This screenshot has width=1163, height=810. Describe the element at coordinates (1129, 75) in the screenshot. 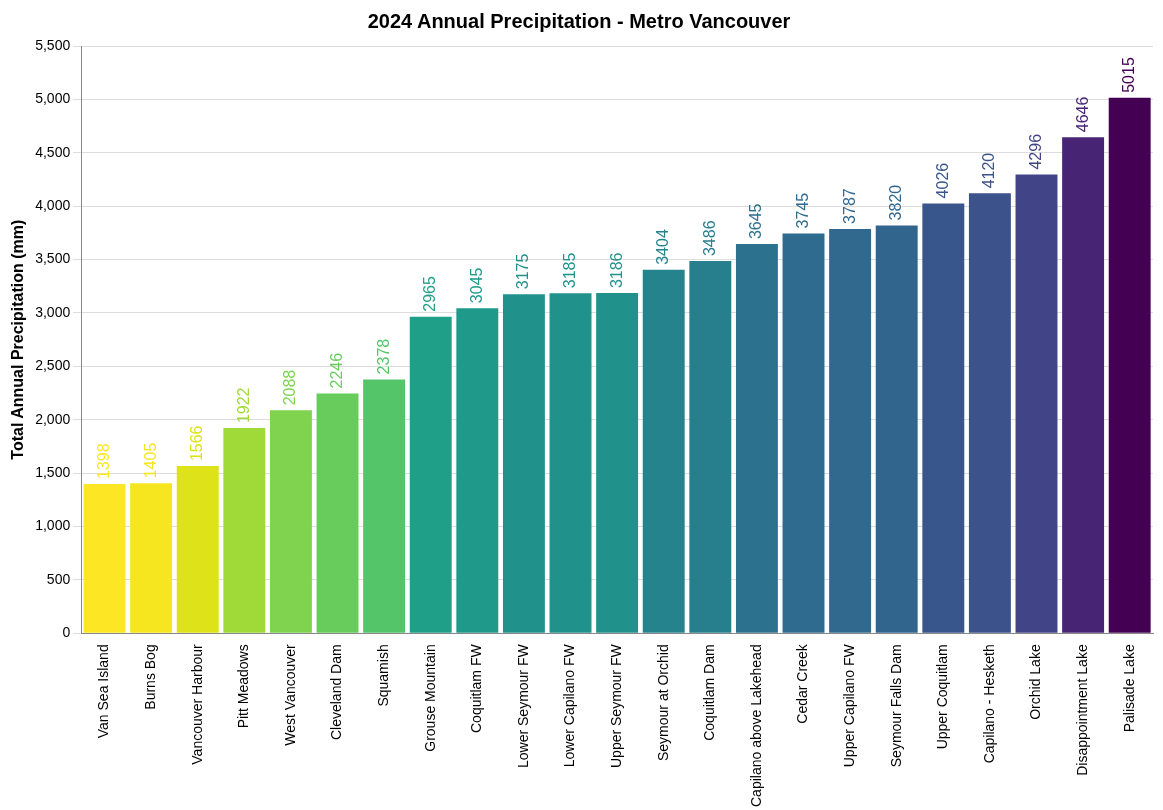

I see `data-label: 5015` at that location.